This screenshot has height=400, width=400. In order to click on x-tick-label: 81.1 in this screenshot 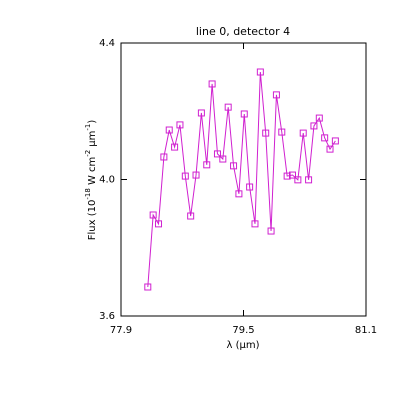, I will do `click(366, 330)`.